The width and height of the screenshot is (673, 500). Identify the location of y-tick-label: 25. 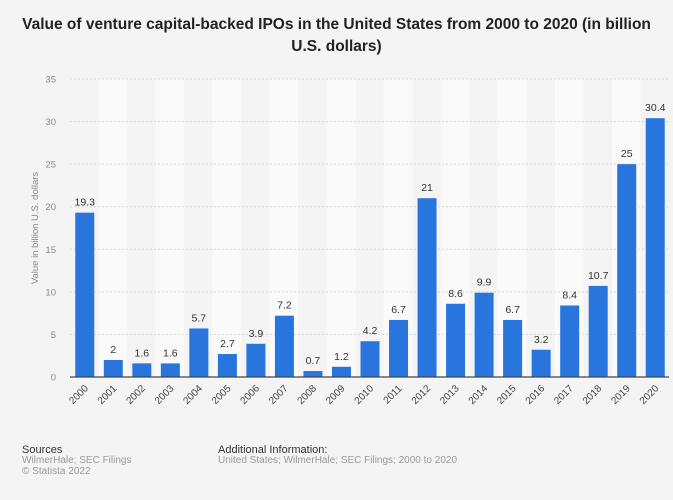
(50, 165).